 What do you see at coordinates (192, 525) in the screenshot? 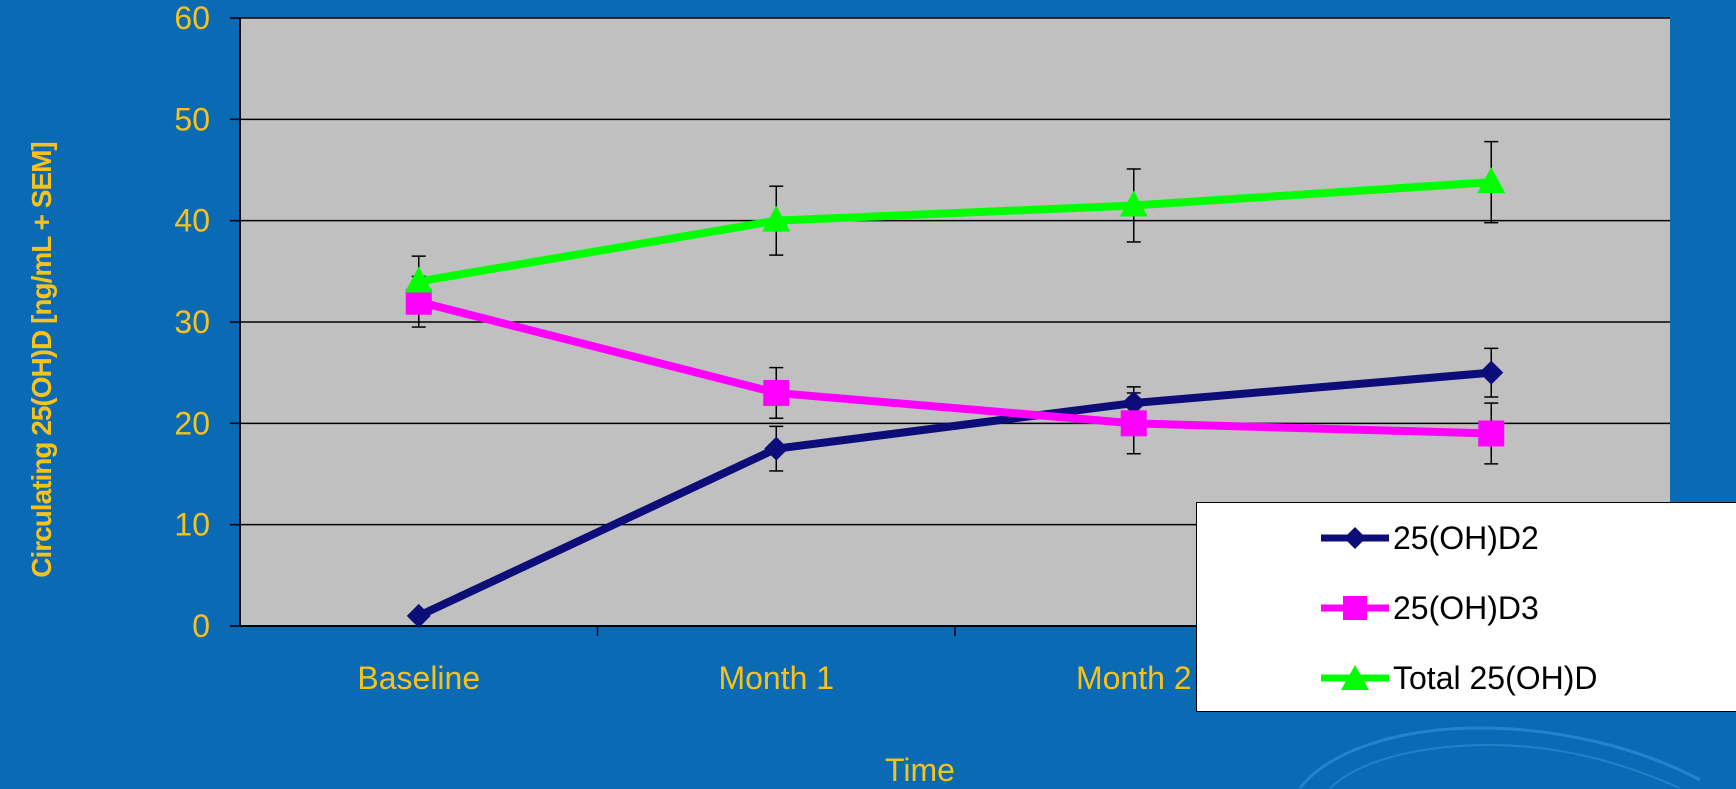
I see `y-tick-label: 10` at bounding box center [192, 525].